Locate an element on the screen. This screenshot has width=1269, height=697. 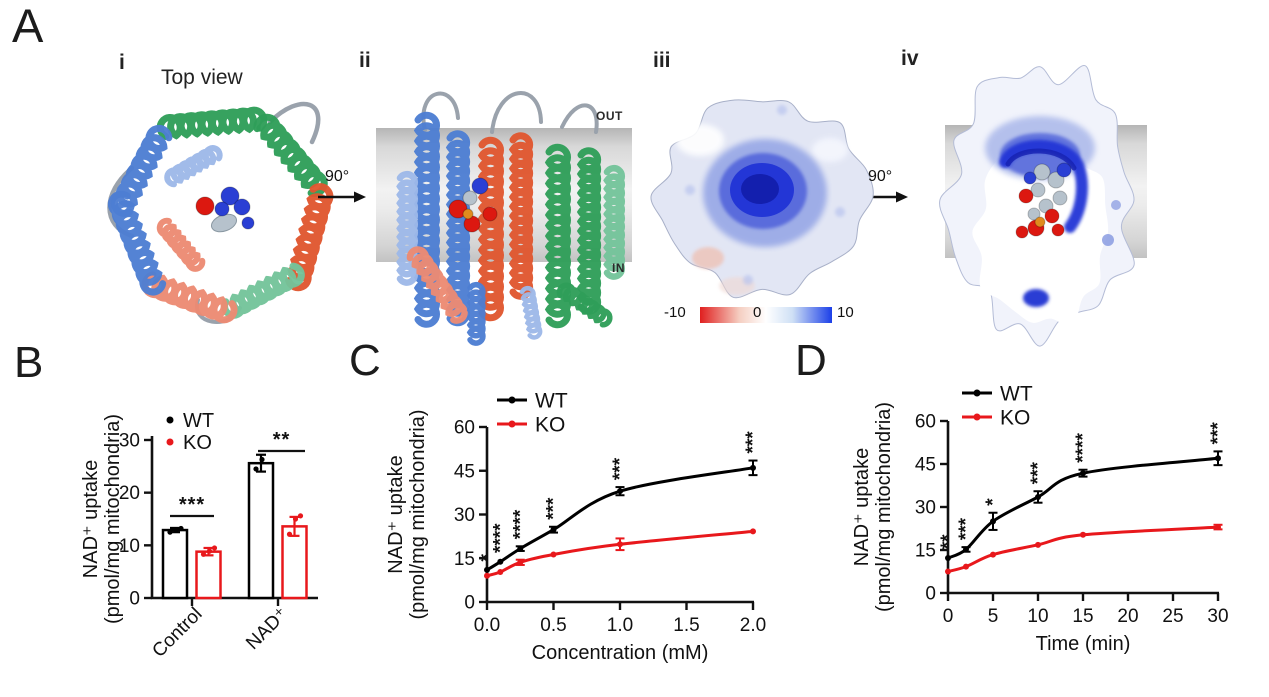
electrostatic-colorbar is located at coordinates (766, 315).